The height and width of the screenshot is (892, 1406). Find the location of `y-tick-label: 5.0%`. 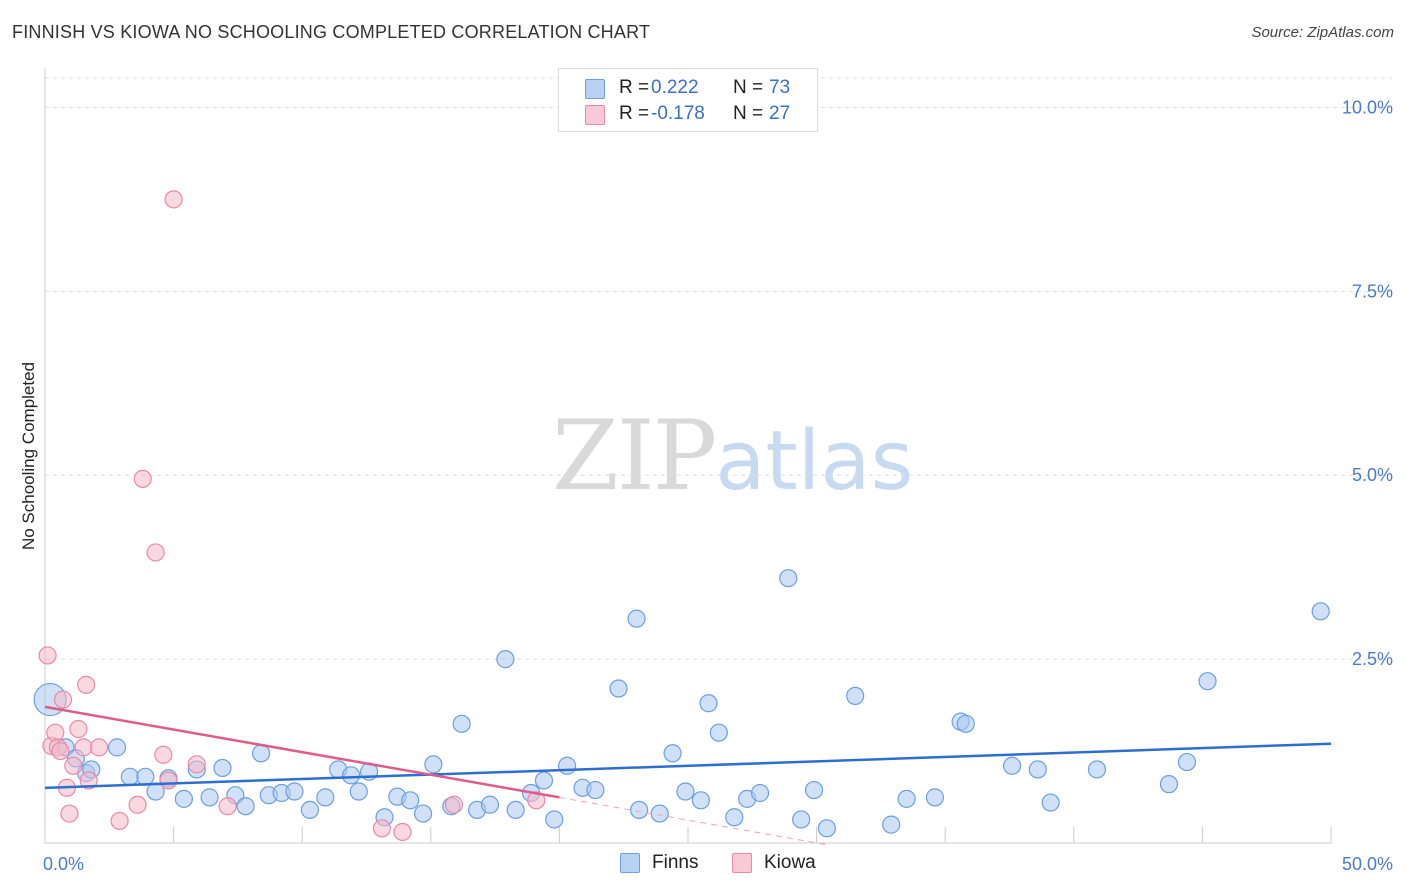

y-tick-label: 5.0% is located at coordinates (1372, 475).